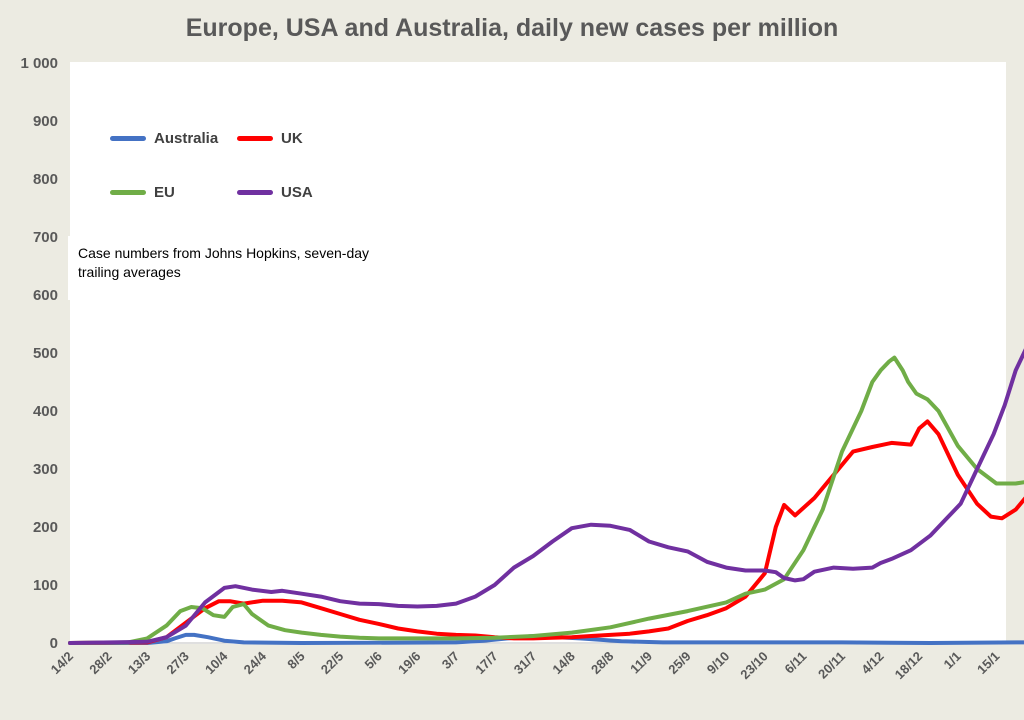 The image size is (1024, 720). Describe the element at coordinates (219, 172) in the screenshot. I see `legend: Australia UK EU USA` at that location.